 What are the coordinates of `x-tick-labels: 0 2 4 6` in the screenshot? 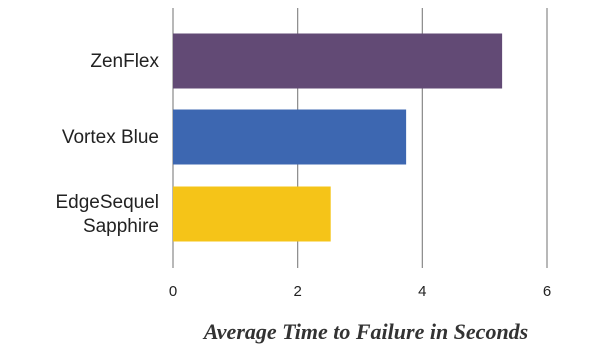 It's located at (360, 291).